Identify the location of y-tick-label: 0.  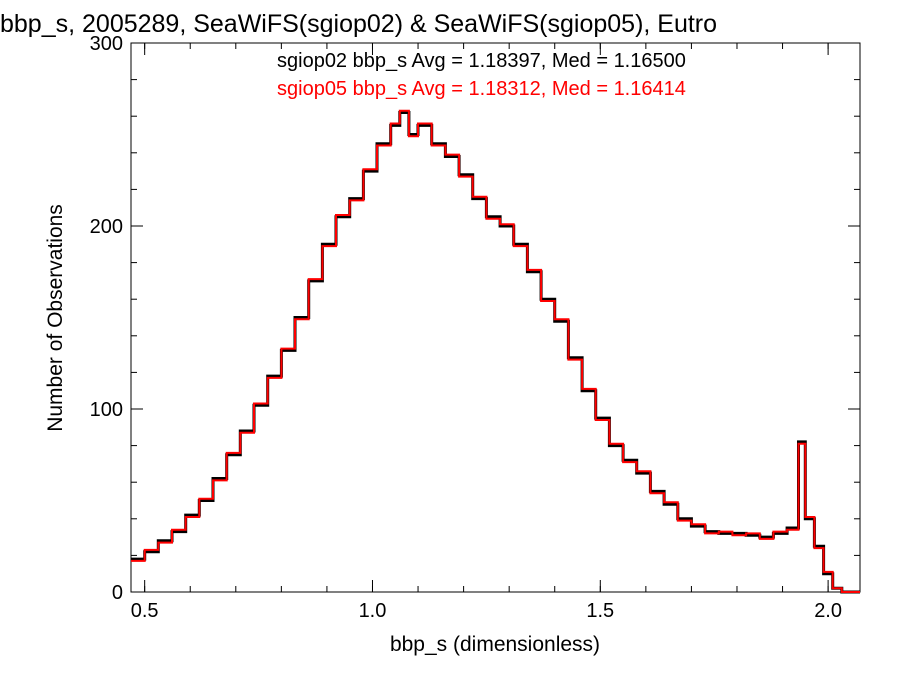
(117, 593).